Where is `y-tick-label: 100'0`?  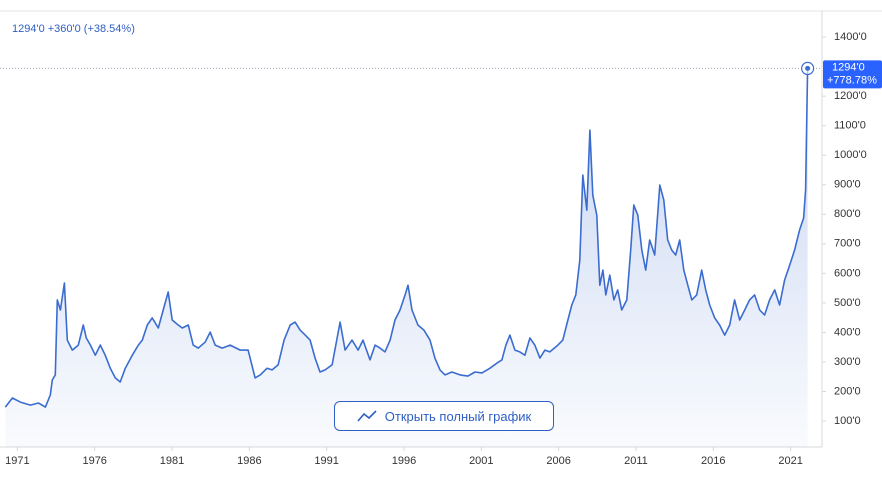 y-tick-label: 100'0 is located at coordinates (847, 421).